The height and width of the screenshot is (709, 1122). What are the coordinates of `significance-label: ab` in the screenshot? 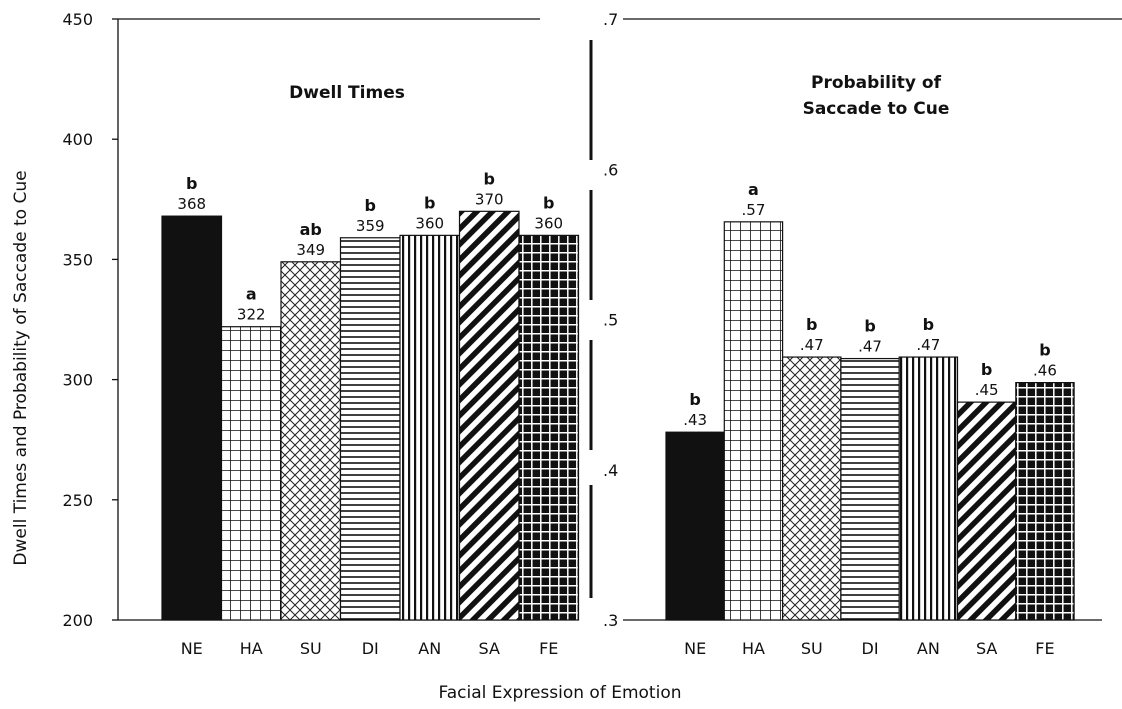 It's located at (311, 229).